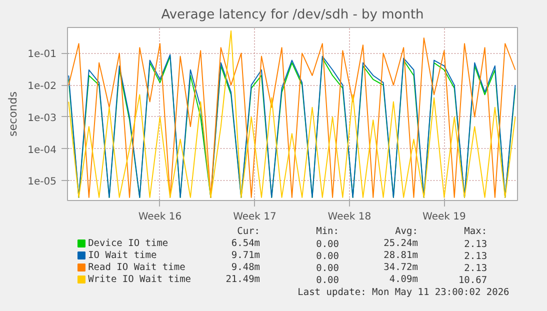  What do you see at coordinates (401, 267) in the screenshot?
I see `text: 34.72m` at bounding box center [401, 267].